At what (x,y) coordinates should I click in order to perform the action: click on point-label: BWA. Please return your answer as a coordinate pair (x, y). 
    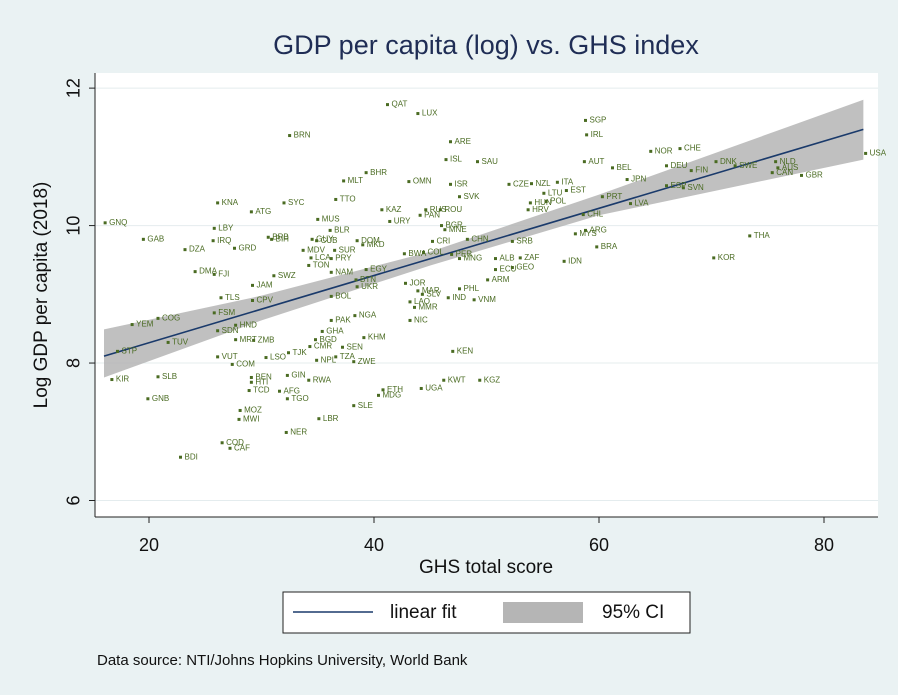
    Looking at the image, I should click on (417, 253).